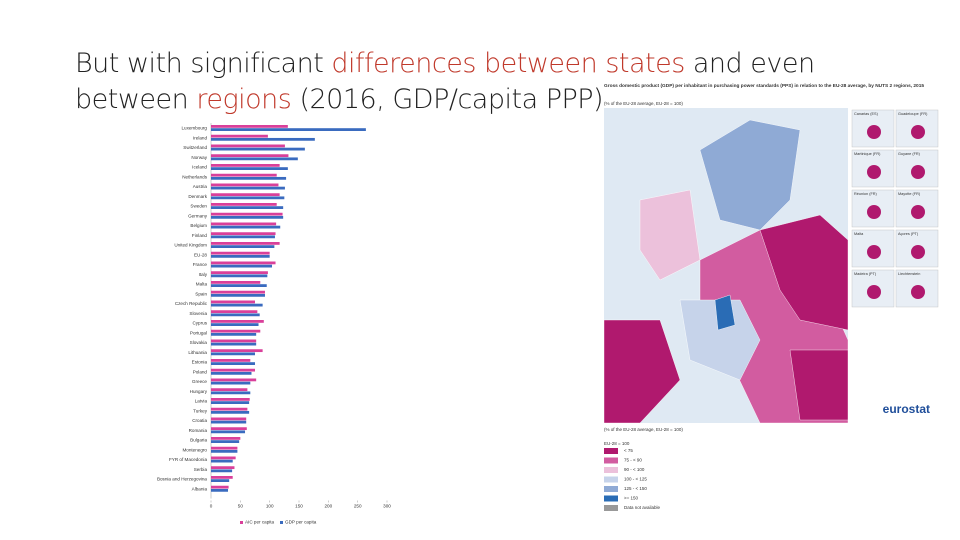 The width and height of the screenshot is (960, 540). Describe the element at coordinates (211, 506) in the screenshot. I see `x-tick-label: 0` at that location.